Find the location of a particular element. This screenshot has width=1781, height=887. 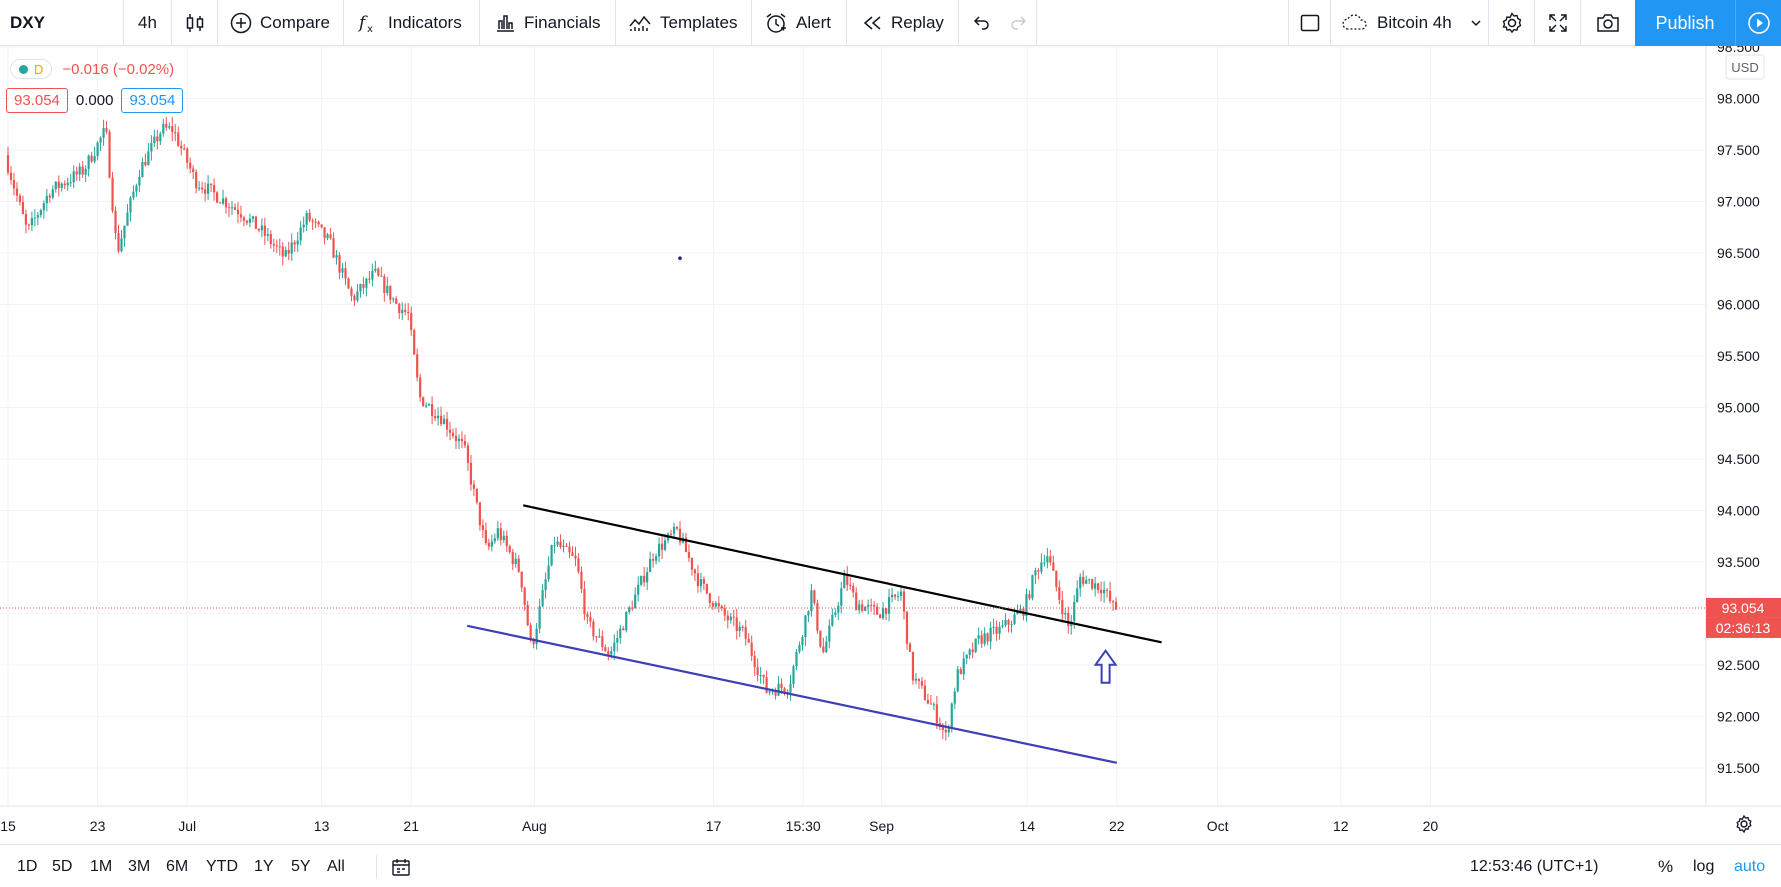

go-to-date-button is located at coordinates (401, 866).